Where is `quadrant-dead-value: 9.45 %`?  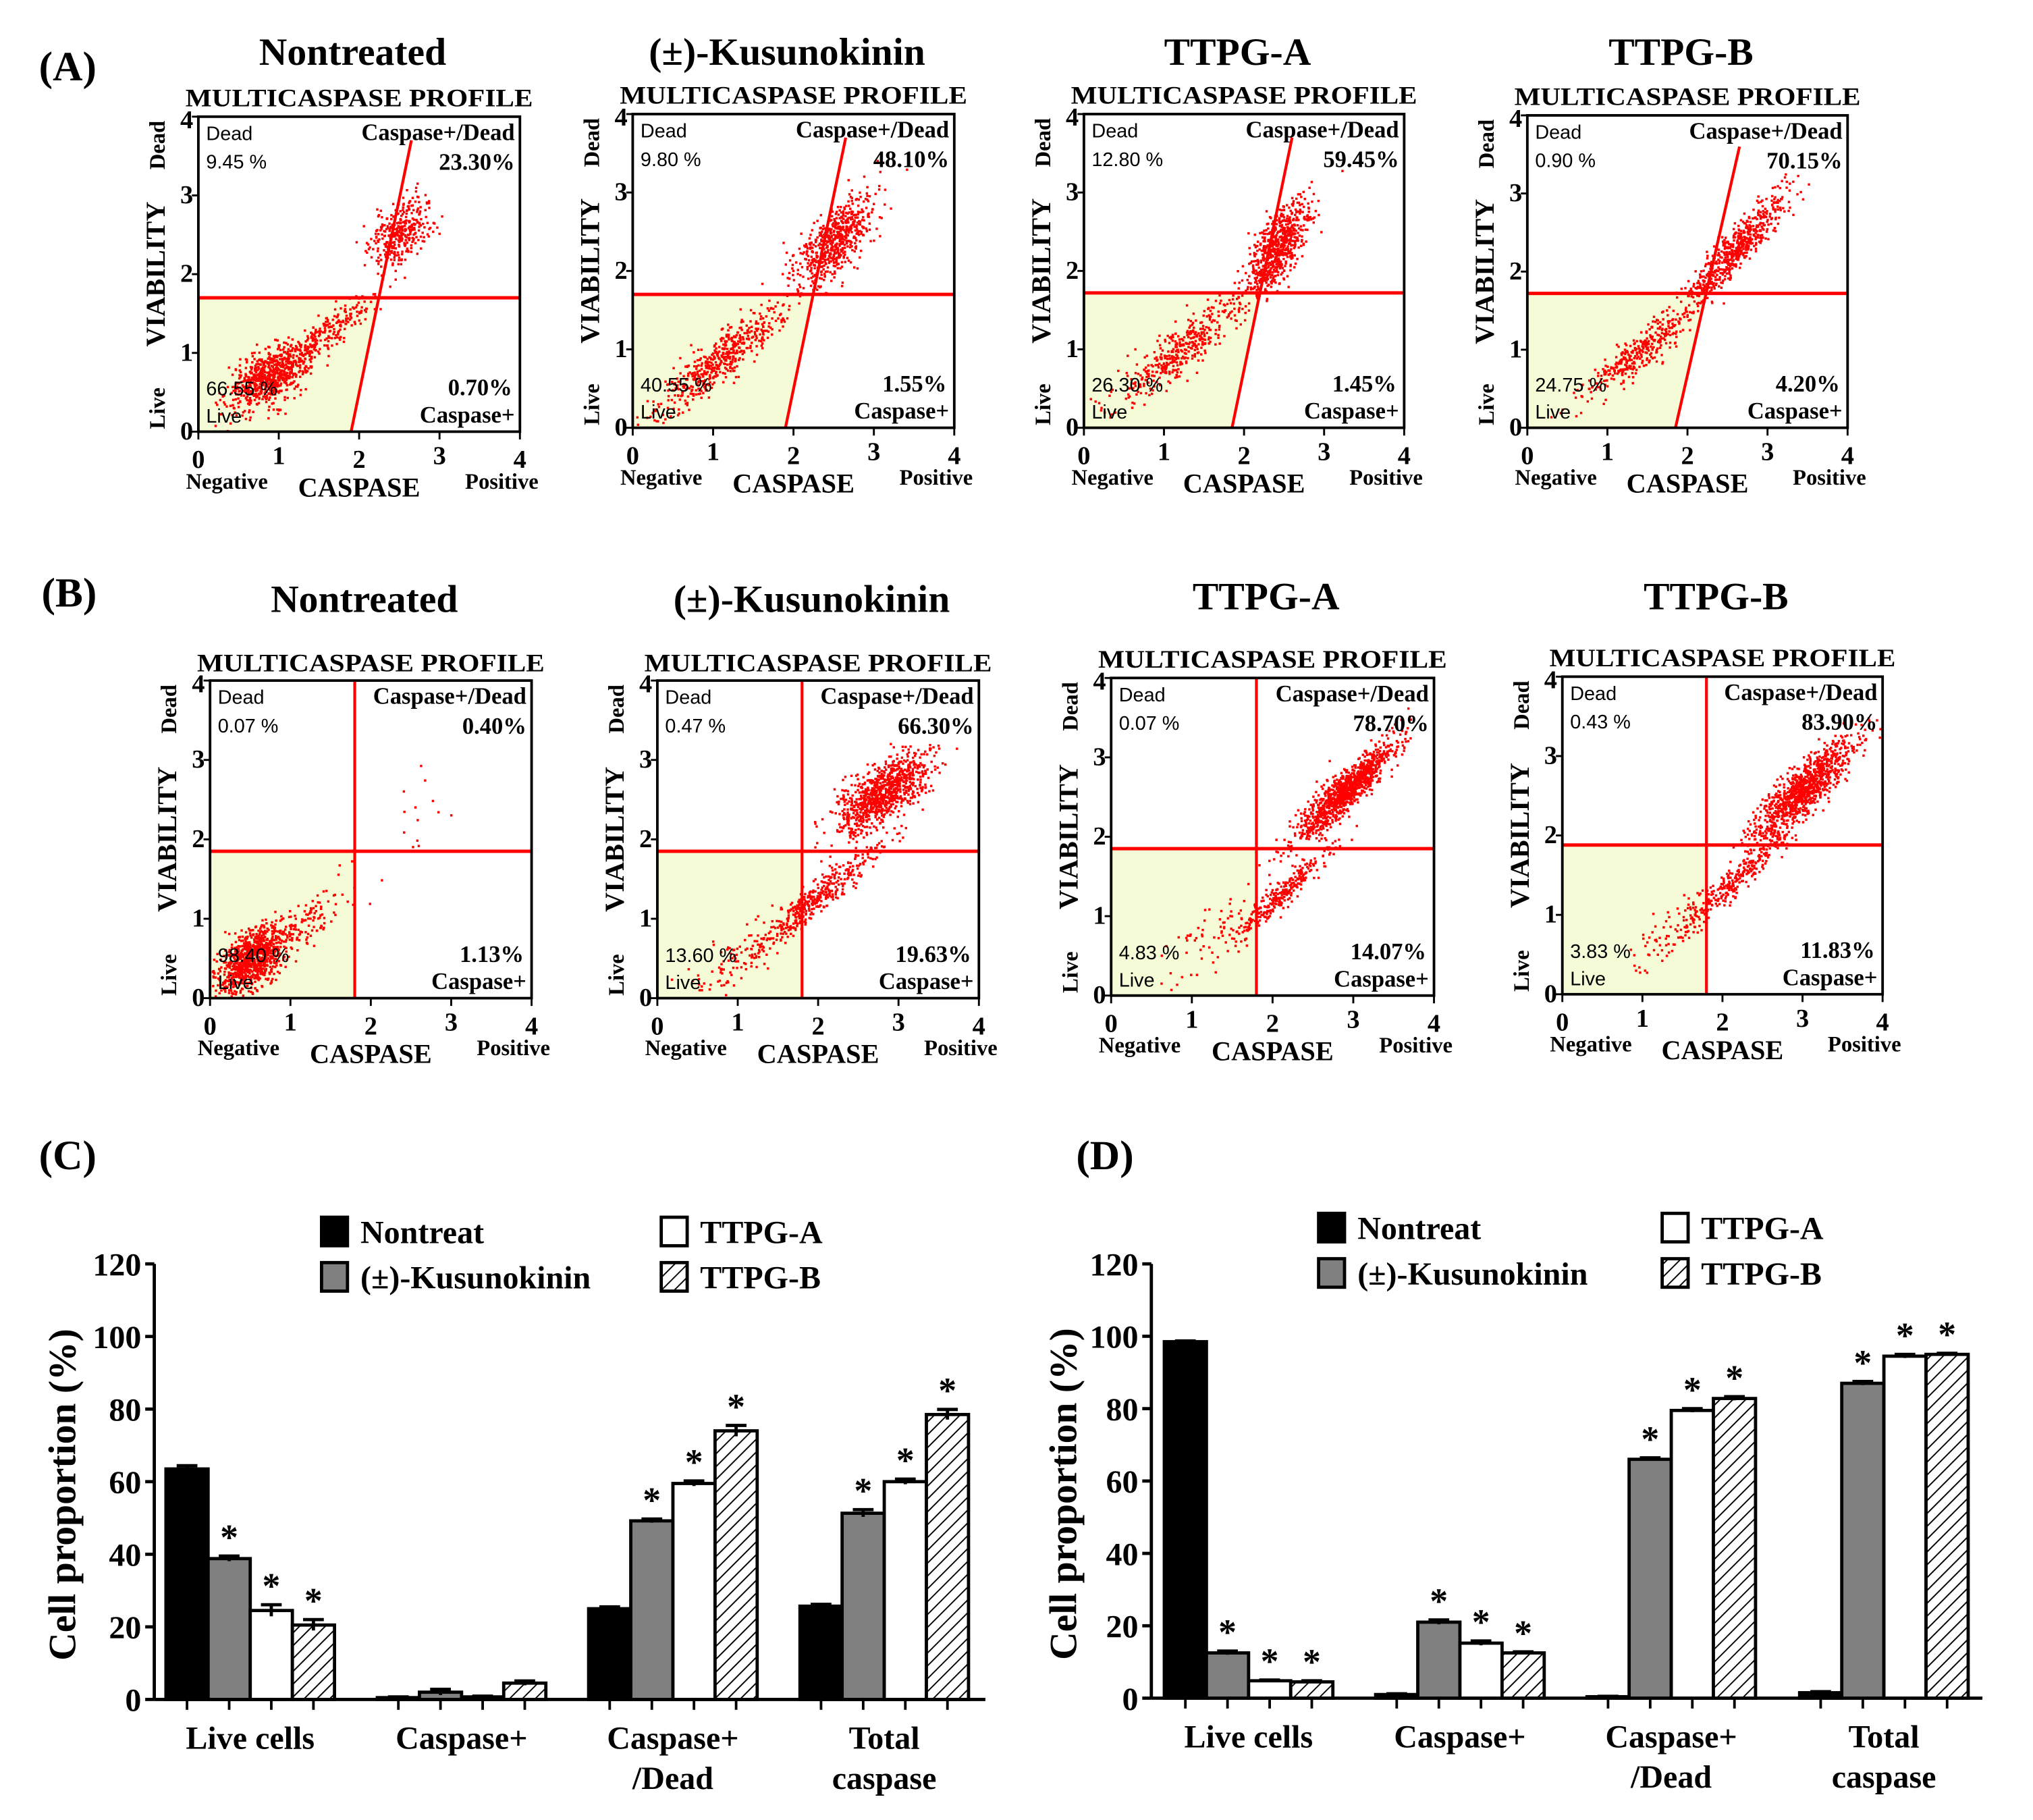
quadrant-dead-value: 9.45 % is located at coordinates (236, 163).